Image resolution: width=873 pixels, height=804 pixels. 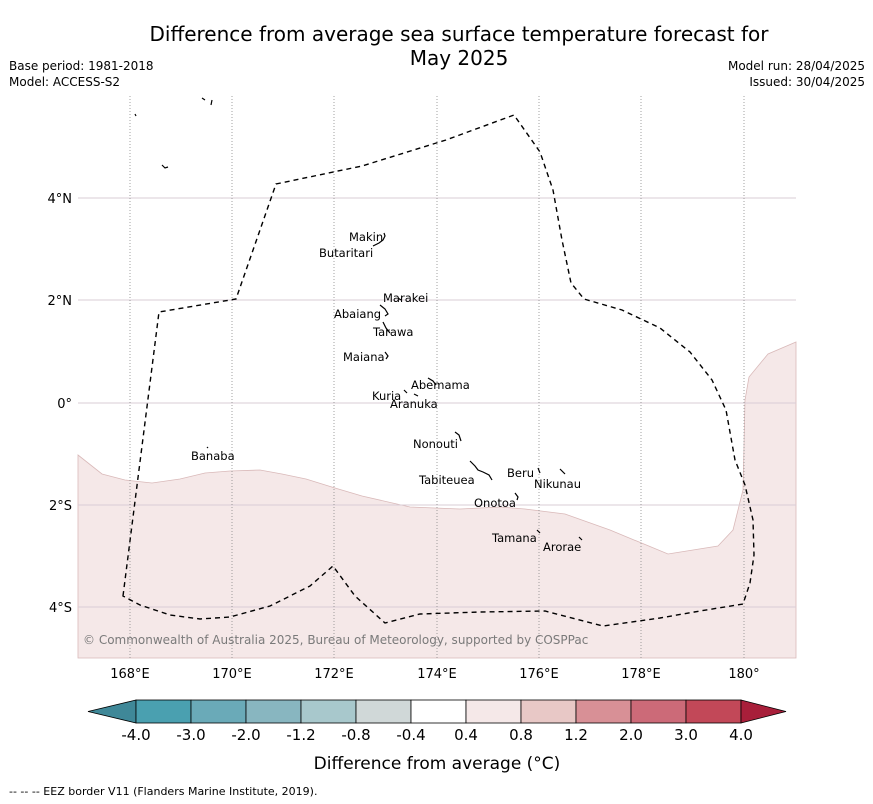 I want to click on model-name: Model: ACCESS-S2, so click(x=65, y=82).